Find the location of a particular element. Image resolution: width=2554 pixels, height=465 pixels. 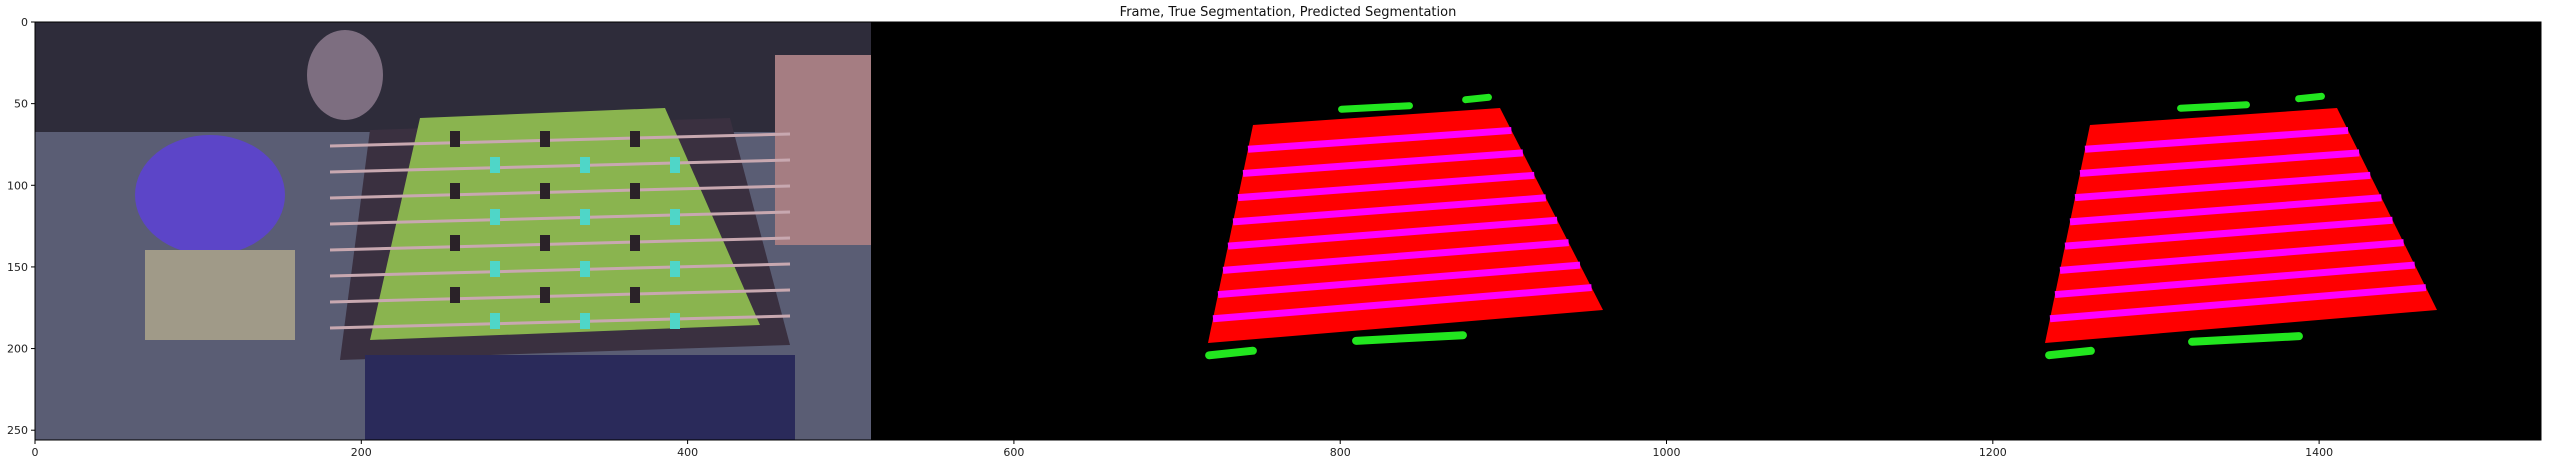

frame-person-left-shorts is located at coordinates (220, 295).